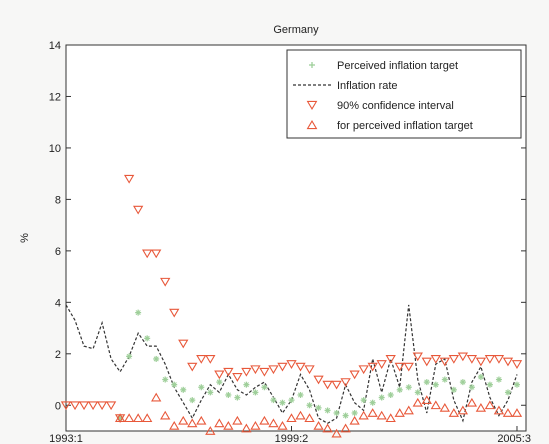 The width and height of the screenshot is (549, 444). I want to click on y-tick-label: 0, so click(58, 406).